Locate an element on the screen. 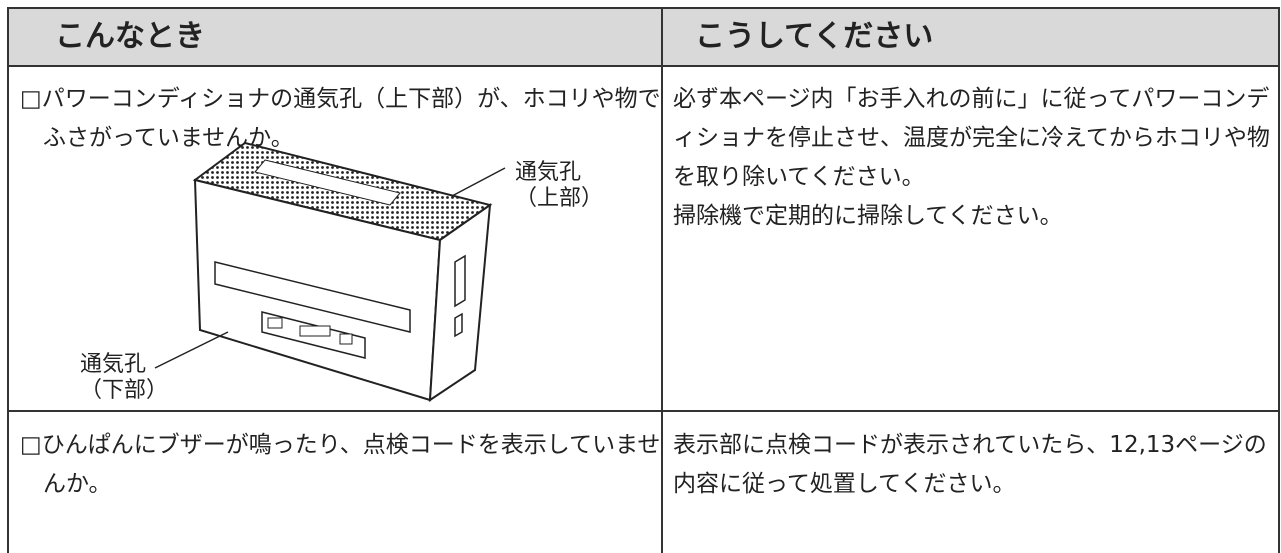 This screenshot has width=1281, height=553. header-cell: こうしてください is located at coordinates (814, 36).